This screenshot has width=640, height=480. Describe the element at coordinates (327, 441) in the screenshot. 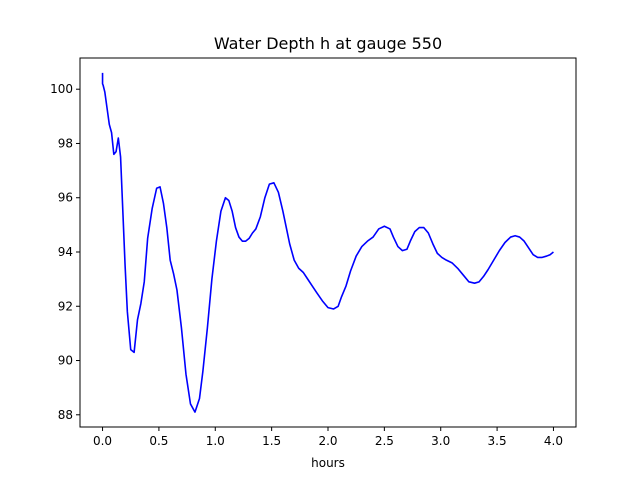

I see `x-tick-label: 2.0` at that location.